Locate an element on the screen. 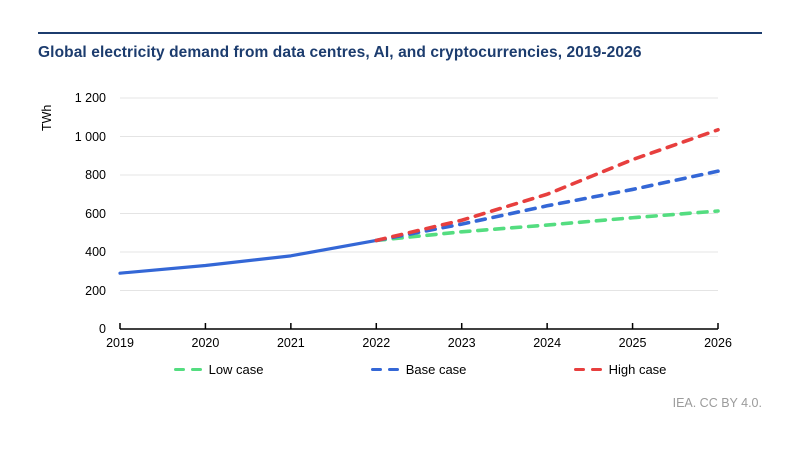 This screenshot has height=450, width=800. legend-label: Low case is located at coordinates (236, 369).